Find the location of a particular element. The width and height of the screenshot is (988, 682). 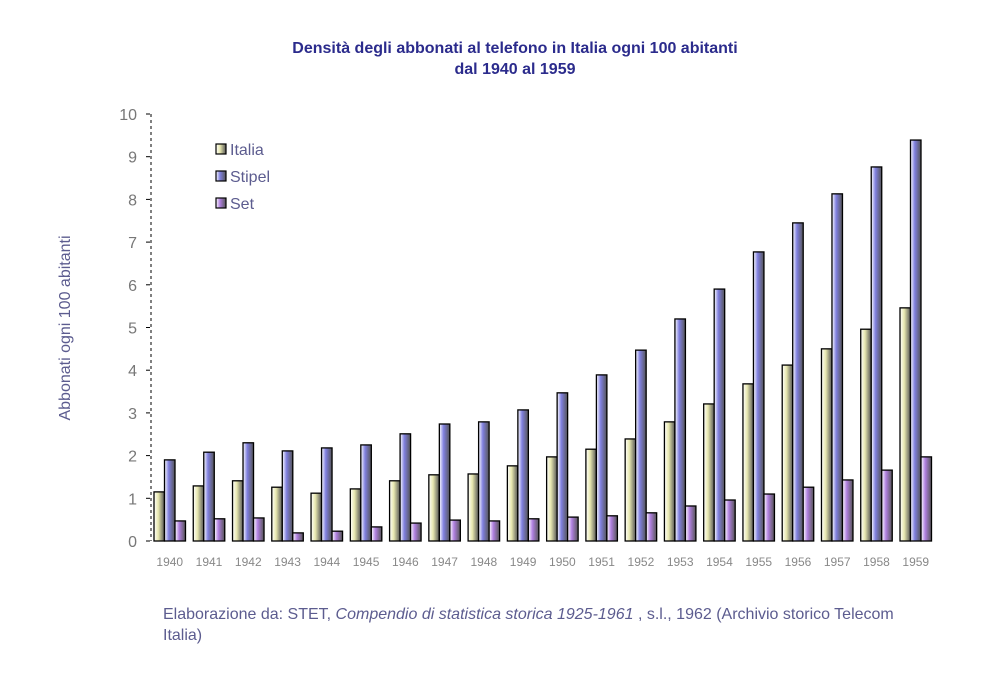

y-tick-label: 1 is located at coordinates (132, 499).